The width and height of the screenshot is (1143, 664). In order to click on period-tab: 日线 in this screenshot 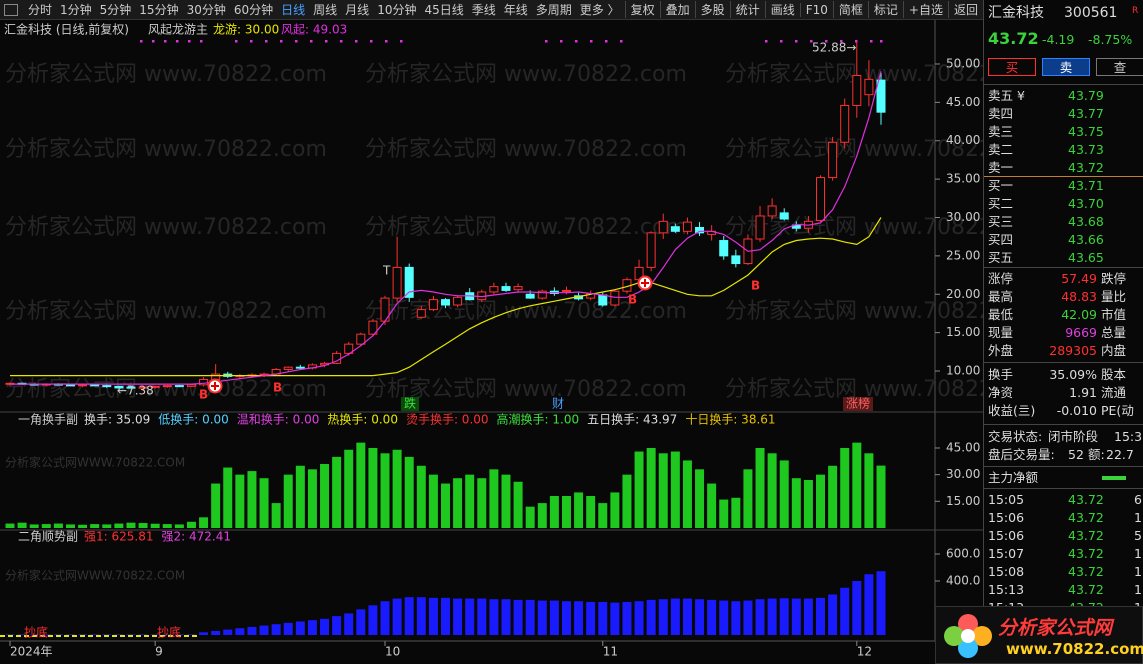, I will do `click(293, 10)`.